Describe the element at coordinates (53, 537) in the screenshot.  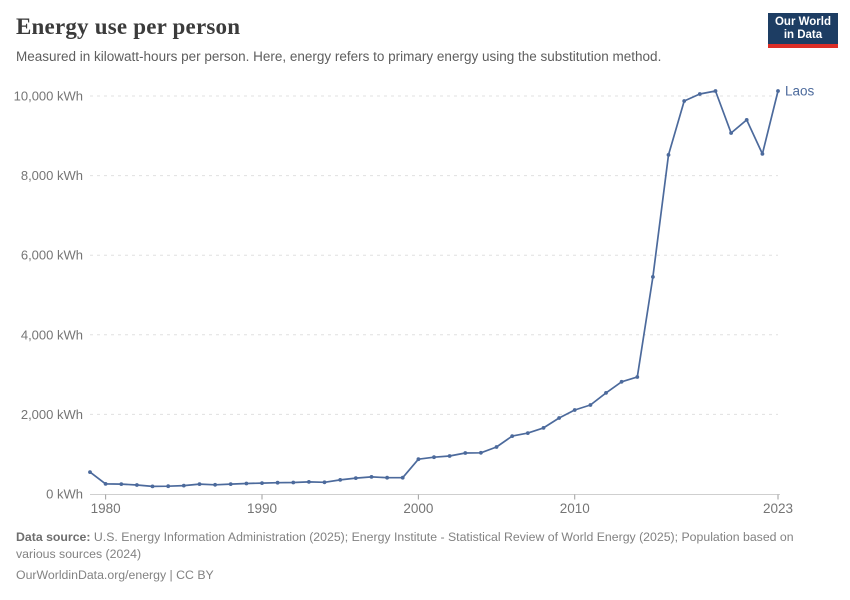
I see `data-source-label: Data source:` at that location.